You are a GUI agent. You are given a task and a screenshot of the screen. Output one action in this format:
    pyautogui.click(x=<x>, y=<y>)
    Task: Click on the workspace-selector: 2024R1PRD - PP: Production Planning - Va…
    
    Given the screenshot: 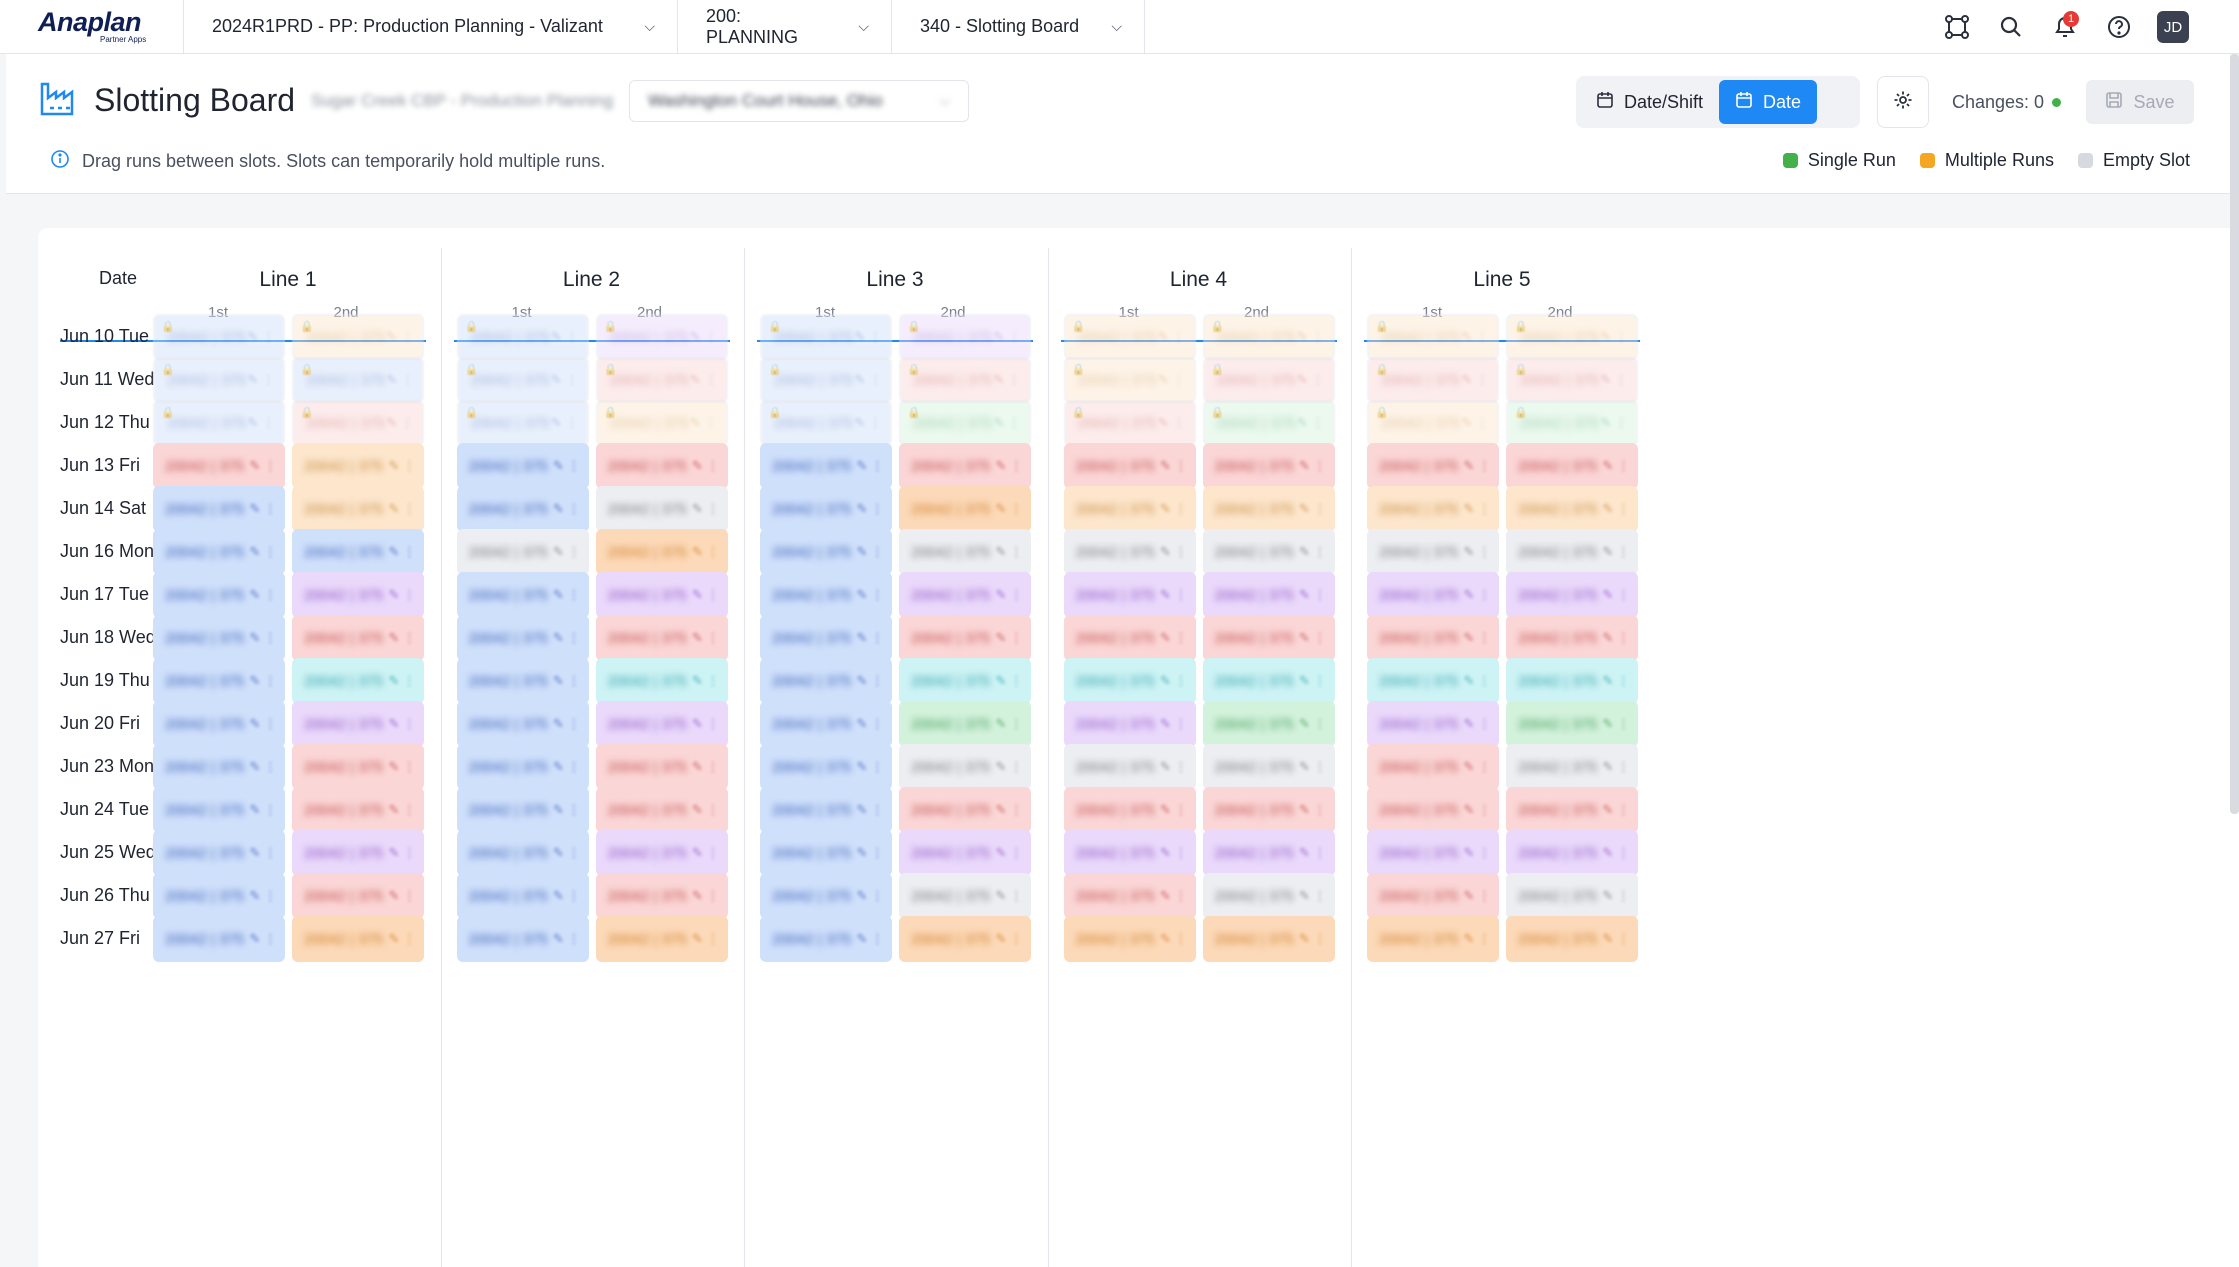 What is the action you would take?
    pyautogui.click(x=431, y=27)
    